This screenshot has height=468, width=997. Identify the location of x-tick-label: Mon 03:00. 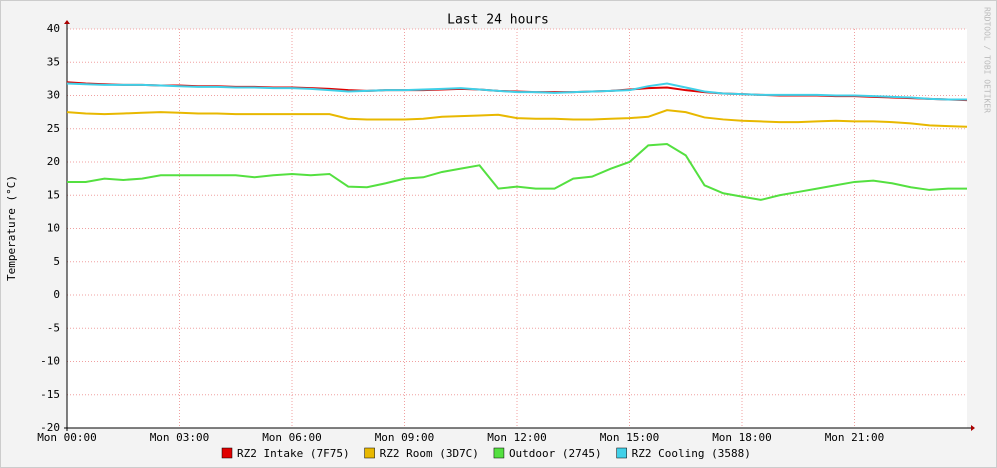
(180, 437).